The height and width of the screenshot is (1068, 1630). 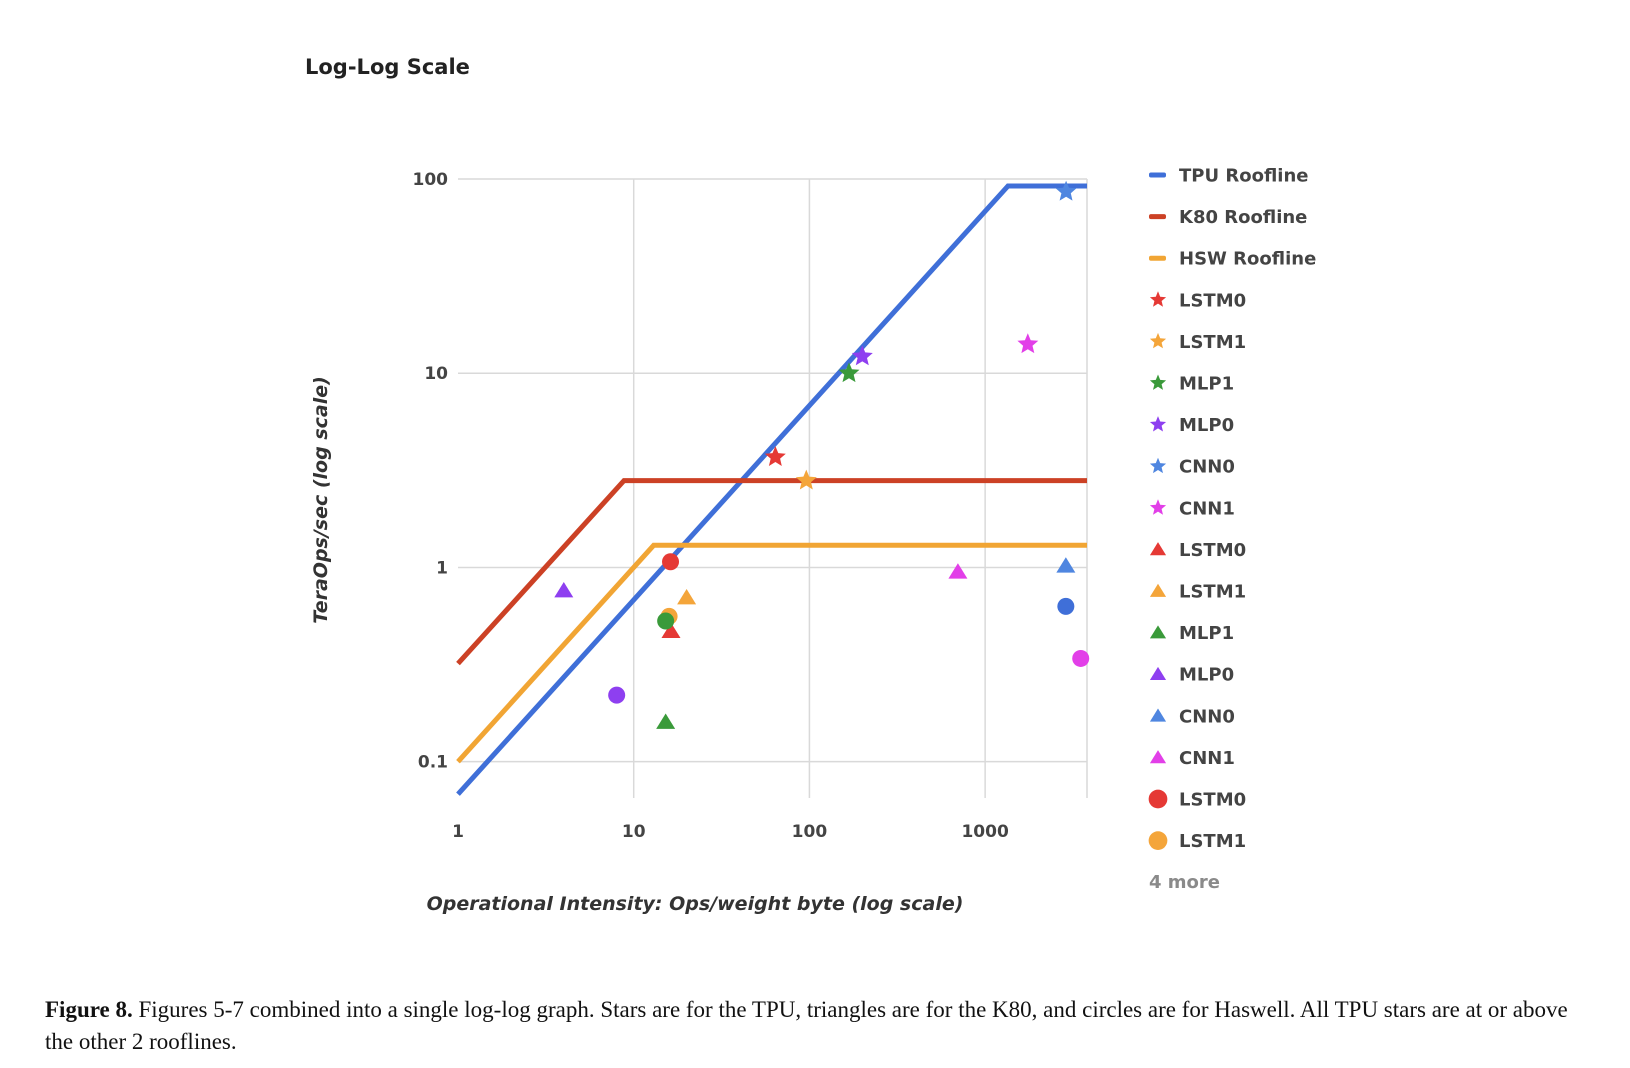 I want to click on y-tick-label: 10, so click(x=436, y=374).